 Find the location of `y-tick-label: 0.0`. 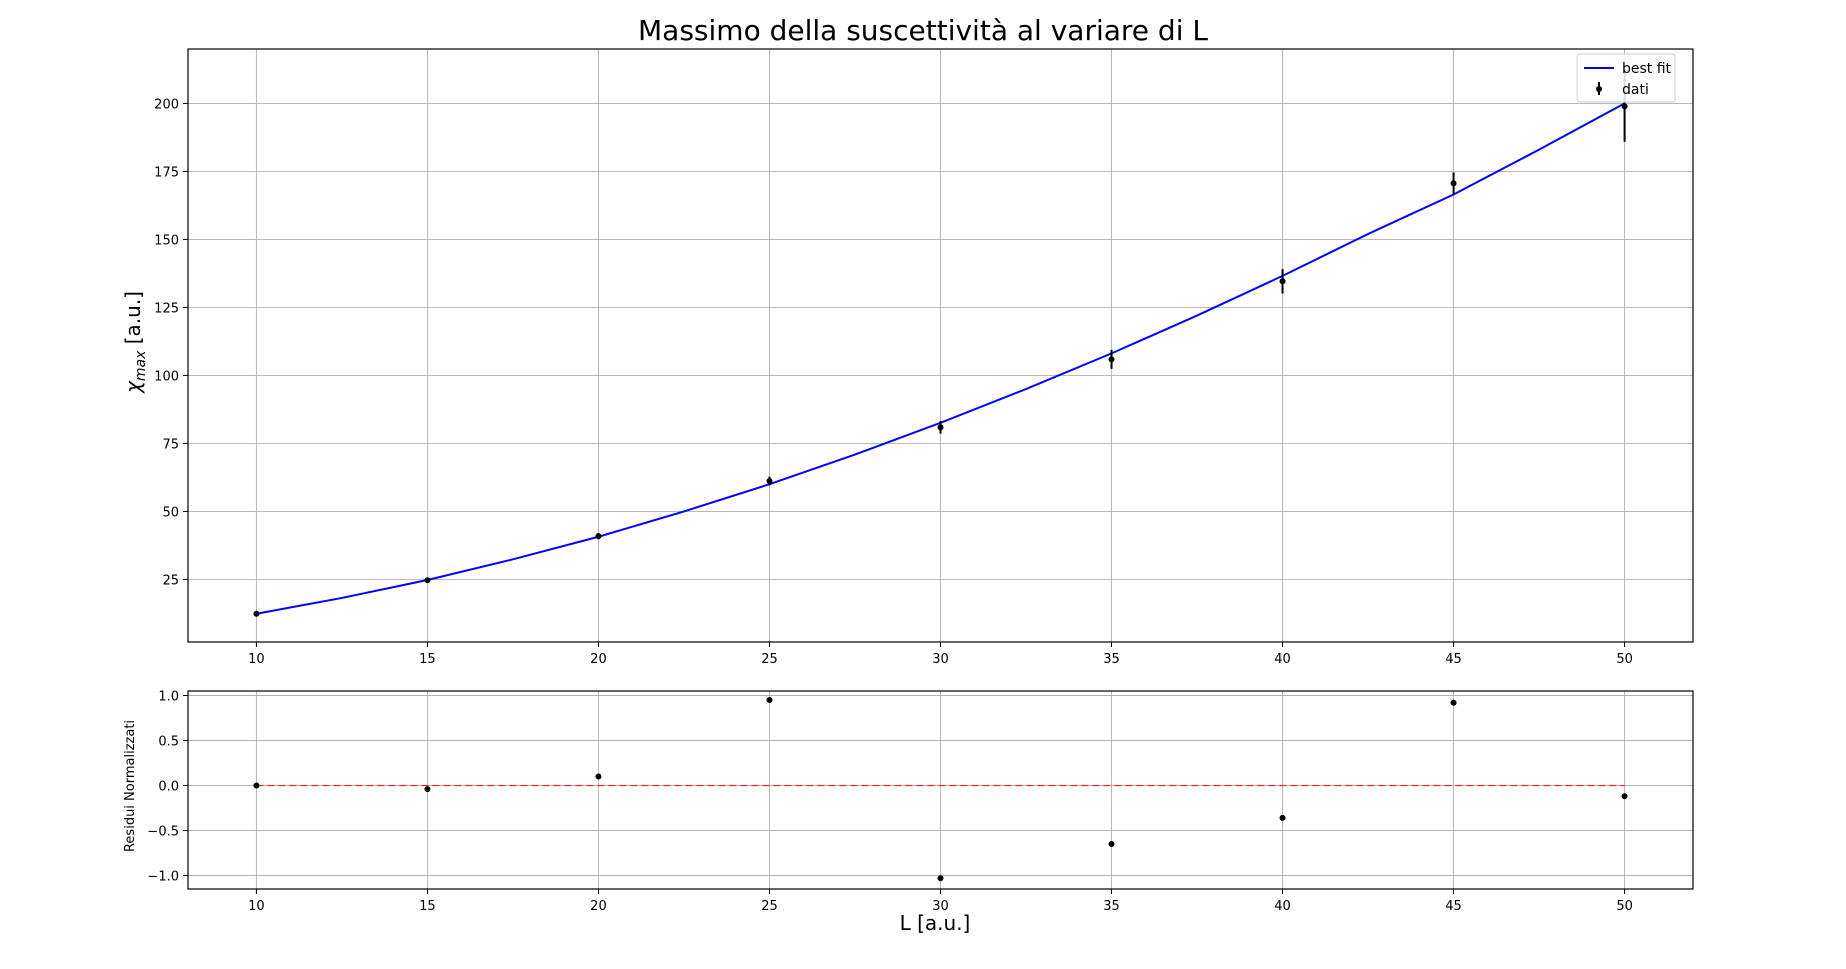

y-tick-label: 0.0 is located at coordinates (168, 787).